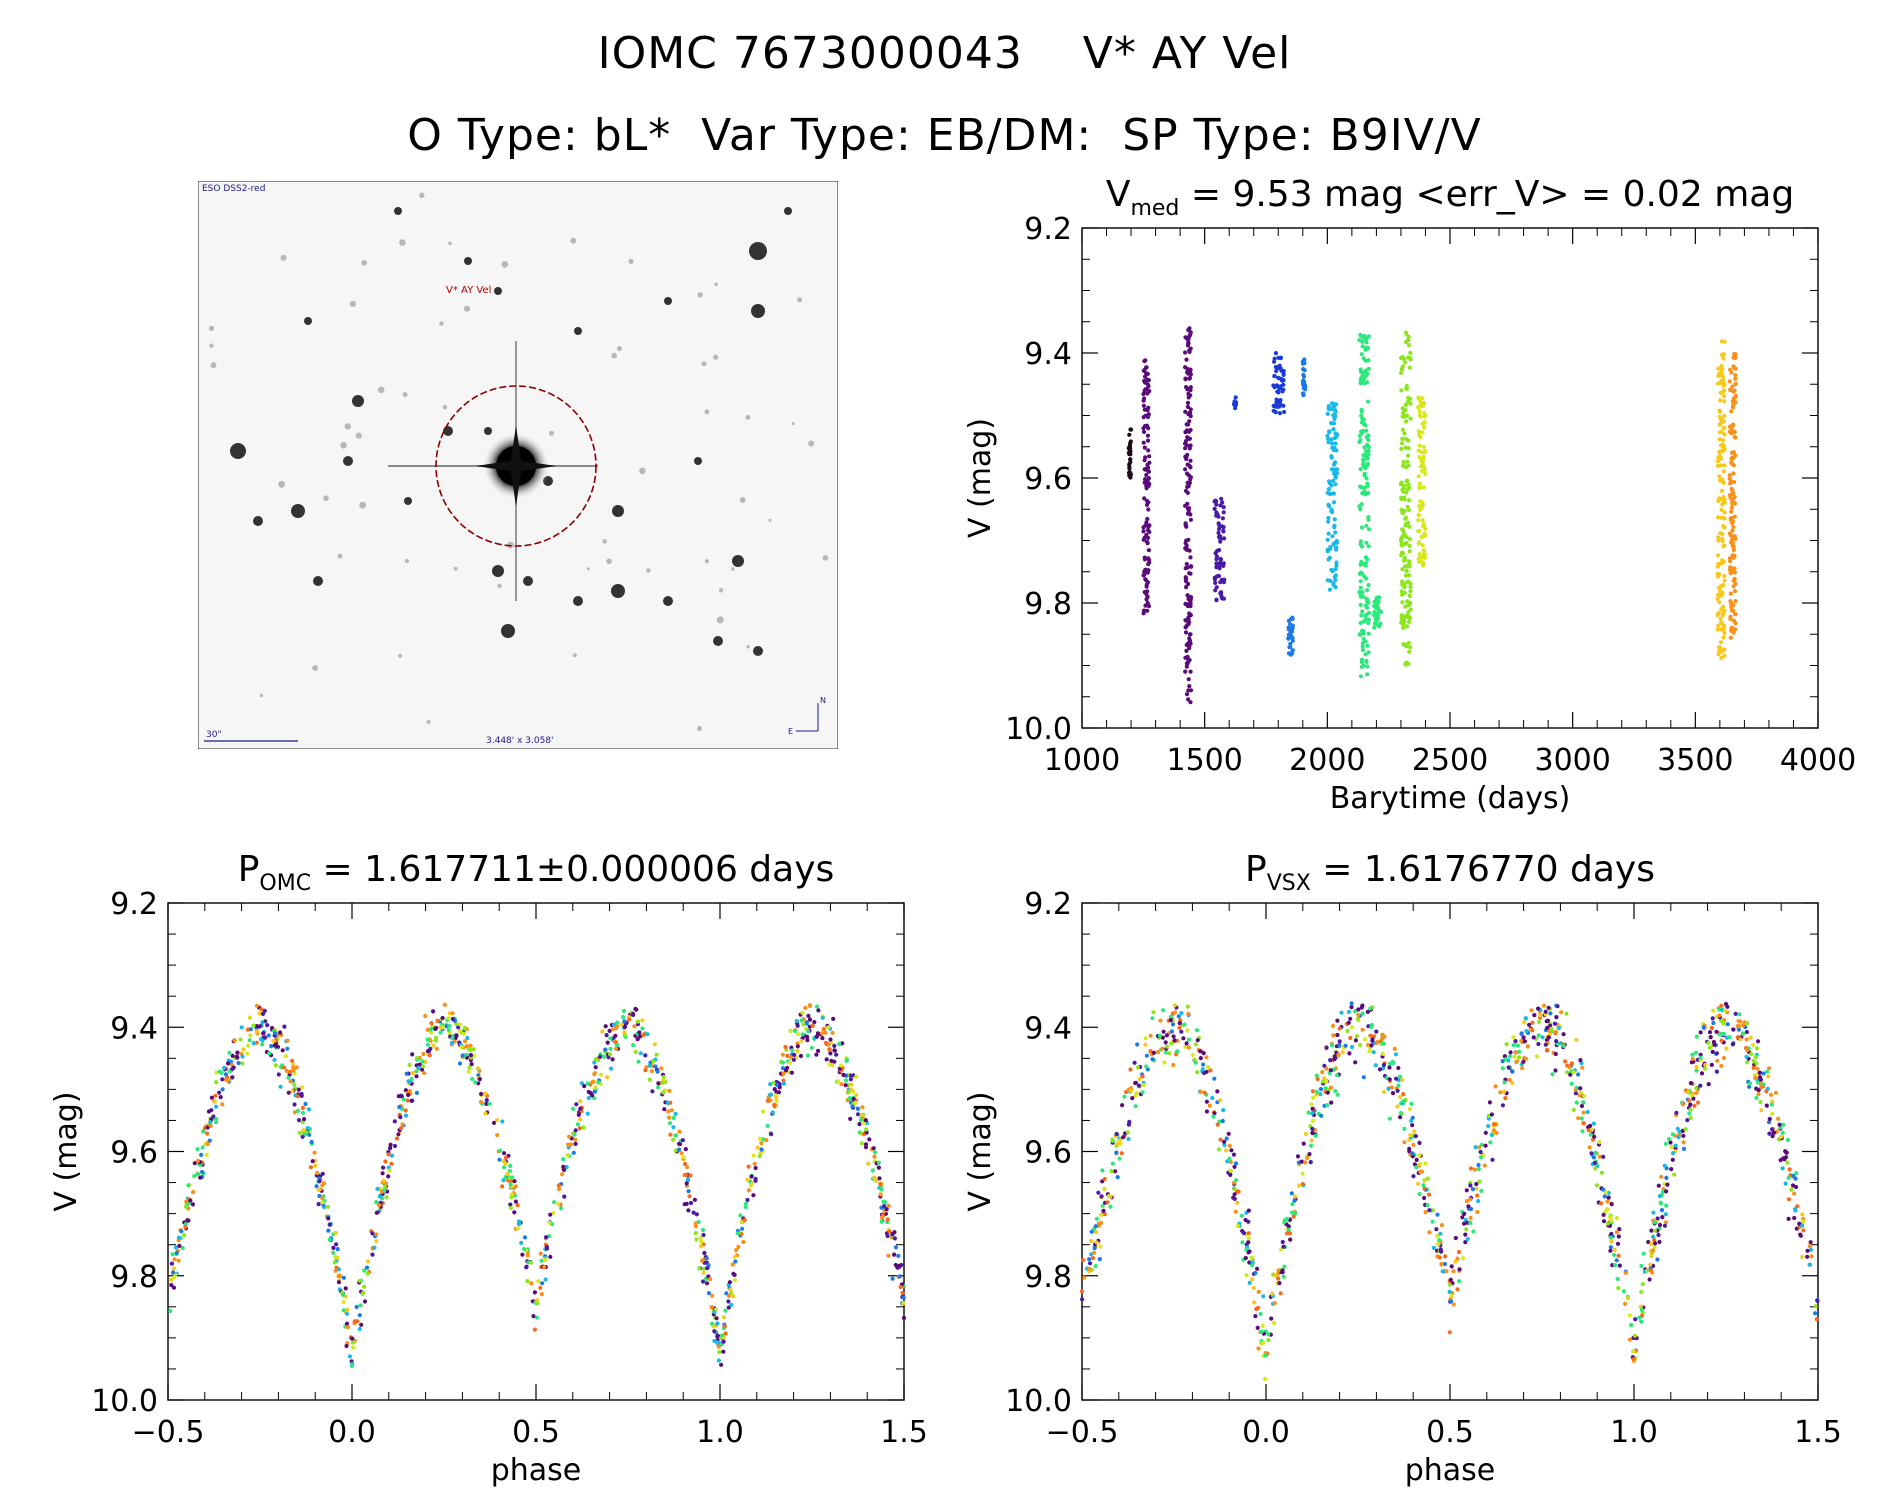 The height and width of the screenshot is (1494, 1889). I want to click on field-star, so click(298, 511).